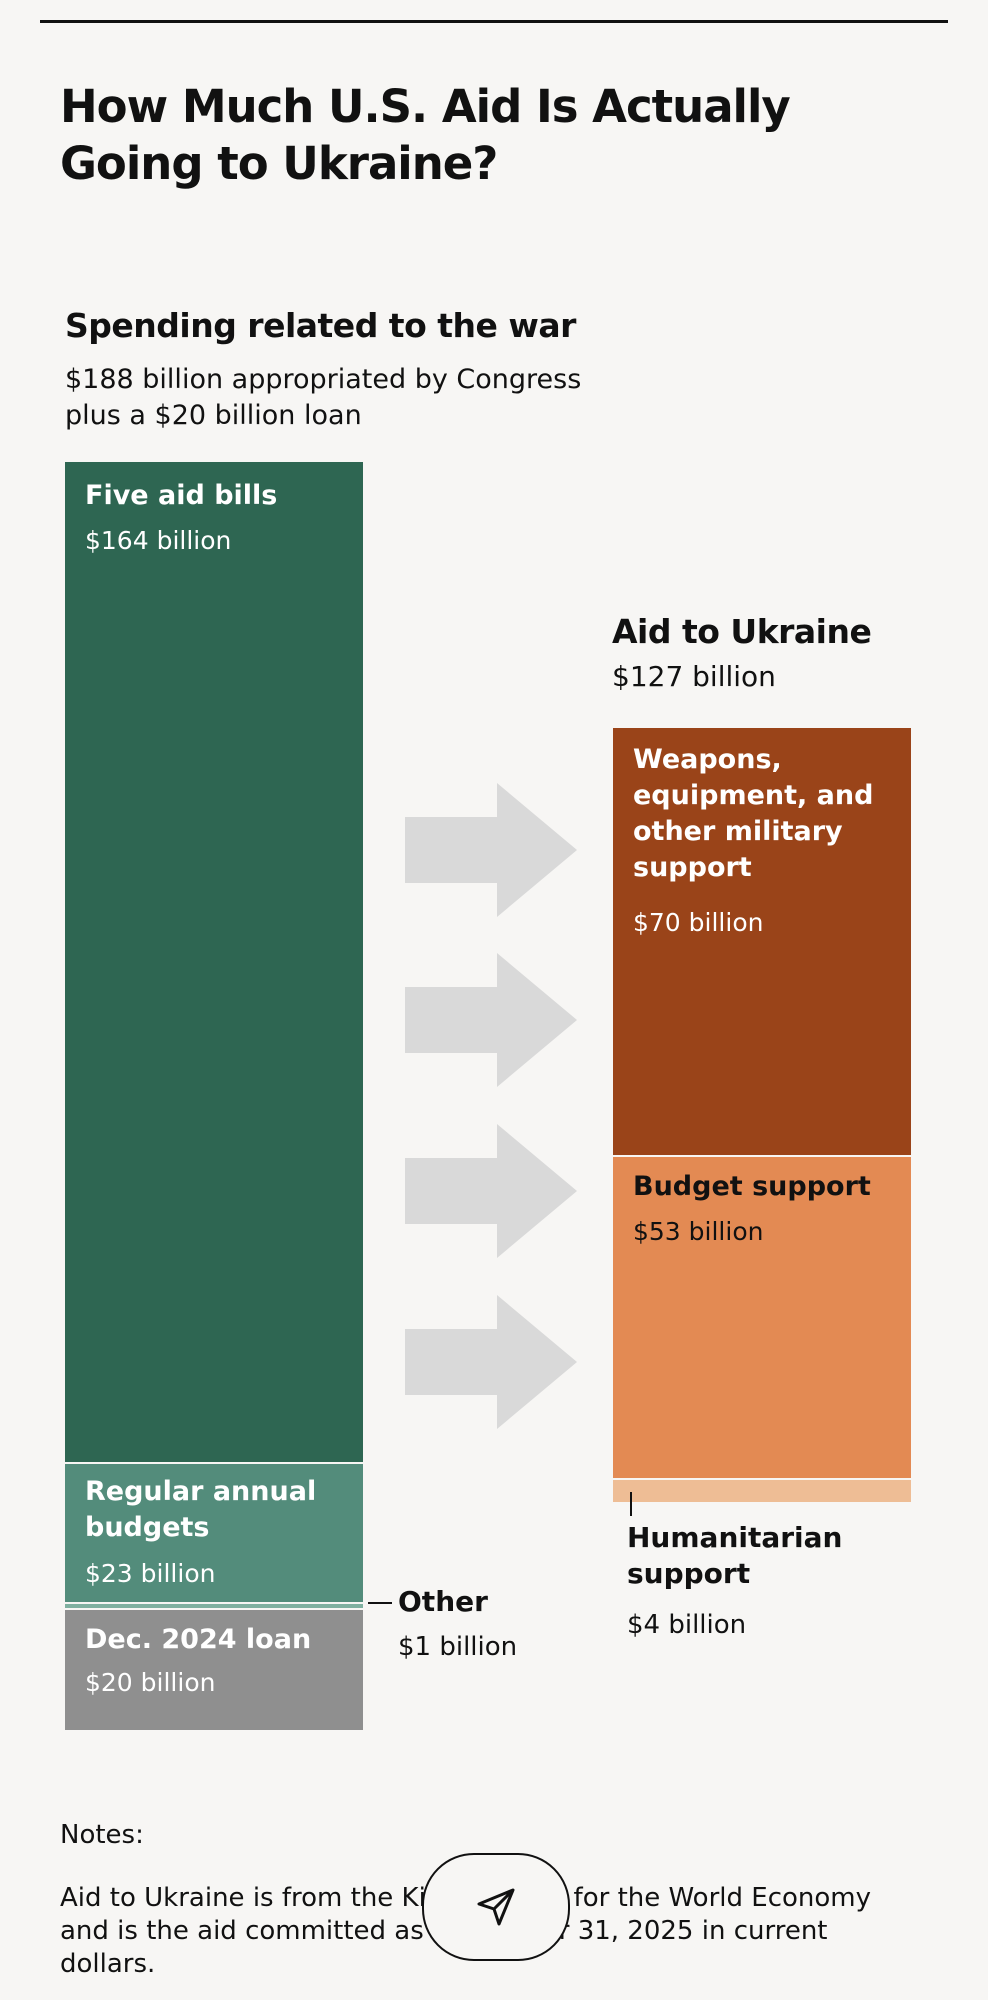 The width and height of the screenshot is (988, 2000). Describe the element at coordinates (181, 495) in the screenshot. I see `segment-label: Five aid bills` at that location.